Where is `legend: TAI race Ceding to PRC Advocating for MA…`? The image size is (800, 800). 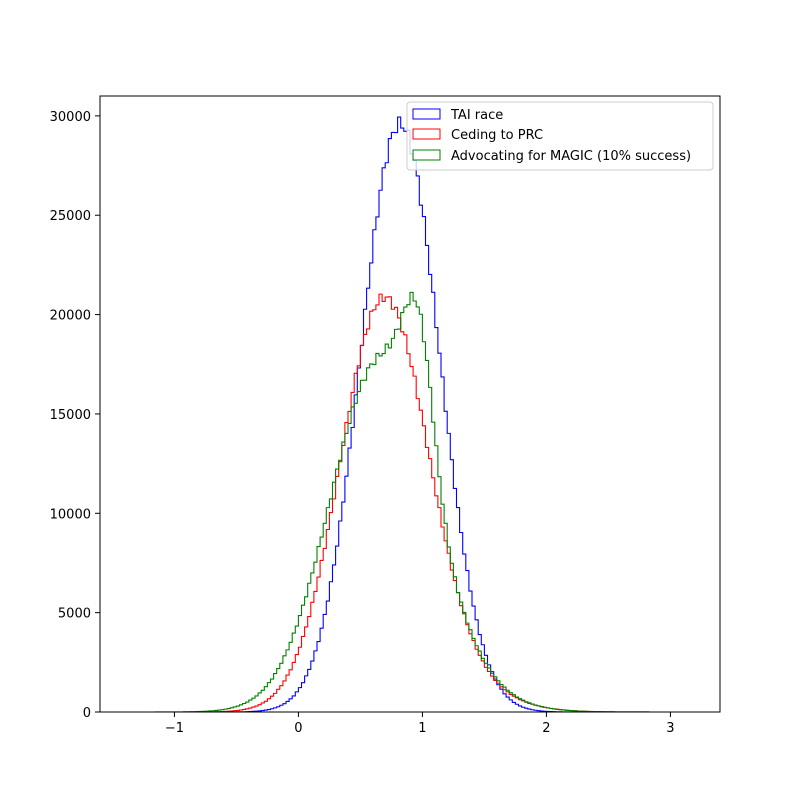
legend: TAI race Ceding to PRC Advocating for MA… is located at coordinates (560, 136).